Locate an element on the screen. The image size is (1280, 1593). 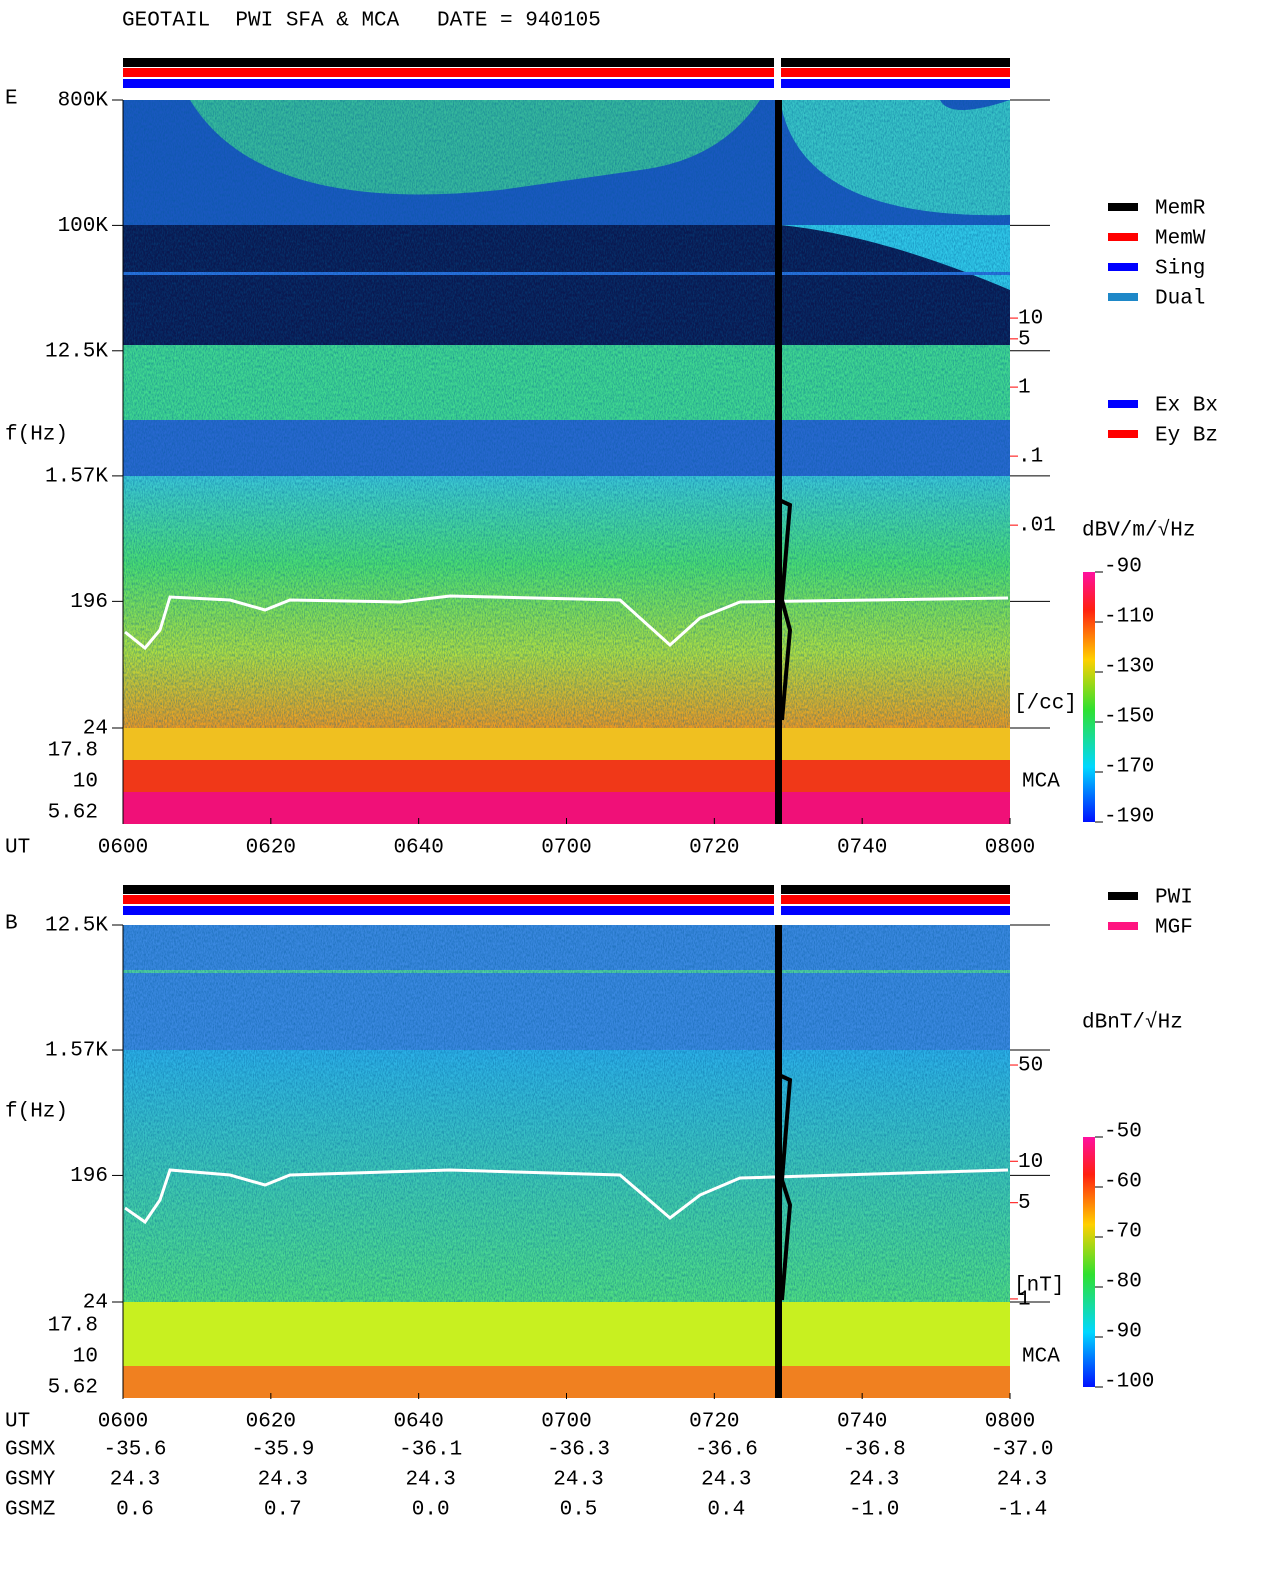
orbit-value: -1.0 is located at coordinates (874, 1510).